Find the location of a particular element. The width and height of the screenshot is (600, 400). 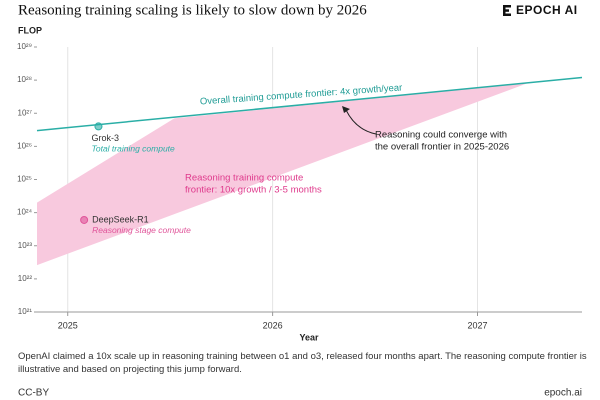

x-tick-label: 2026 is located at coordinates (273, 325).